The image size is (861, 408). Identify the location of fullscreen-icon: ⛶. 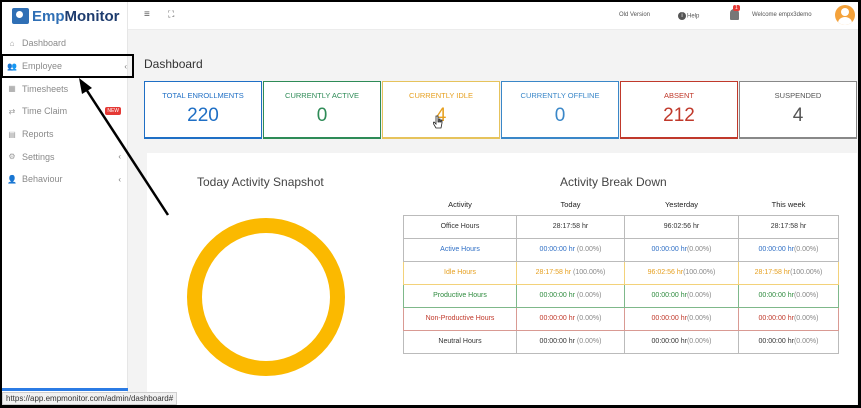
(171, 14).